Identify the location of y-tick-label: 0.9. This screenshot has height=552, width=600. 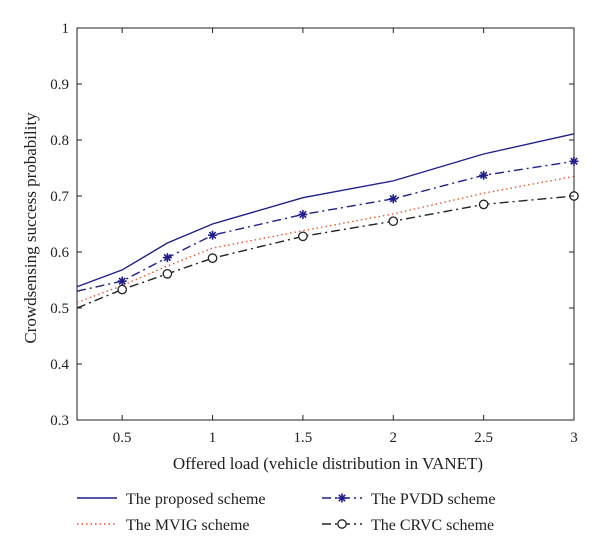
(59, 85).